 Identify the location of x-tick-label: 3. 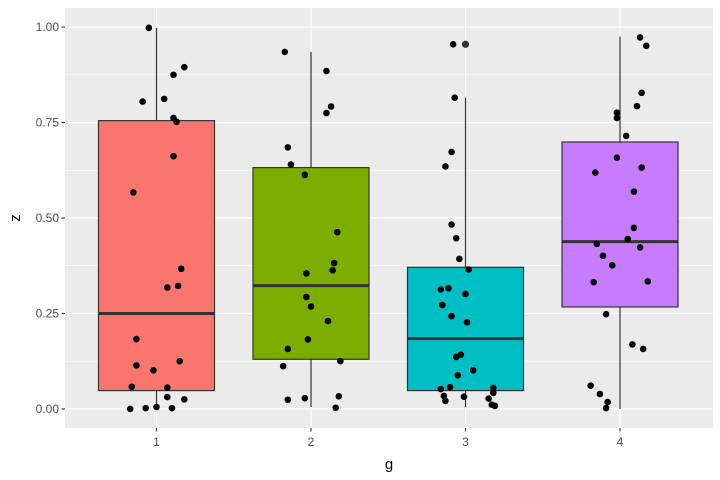
(465, 442).